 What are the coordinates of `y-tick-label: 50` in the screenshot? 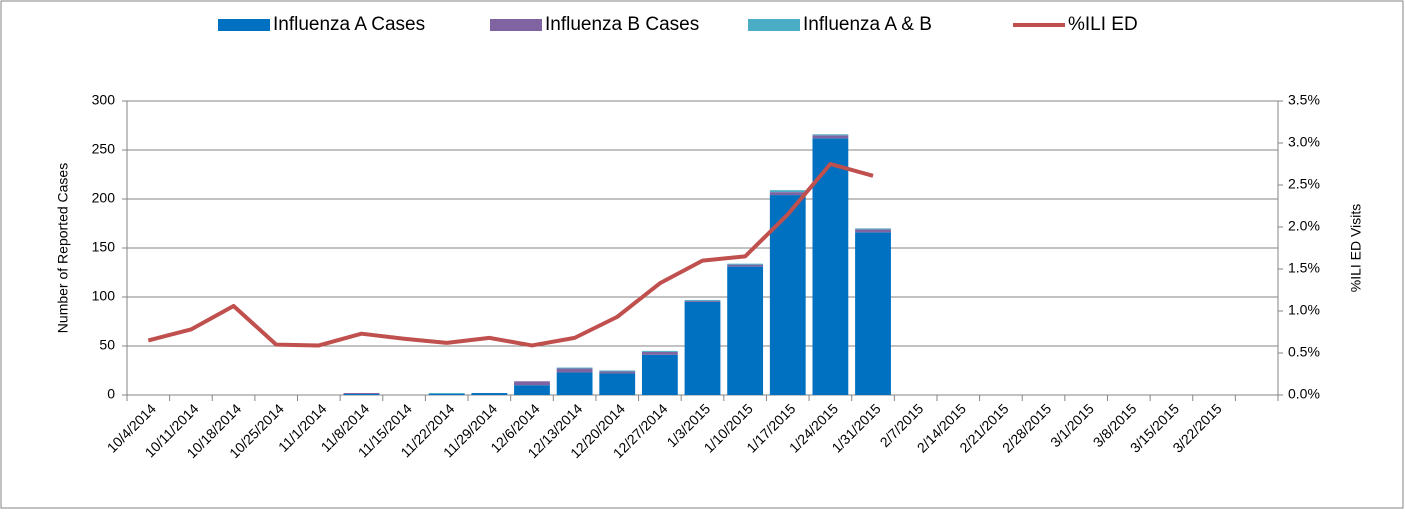 It's located at (107, 345).